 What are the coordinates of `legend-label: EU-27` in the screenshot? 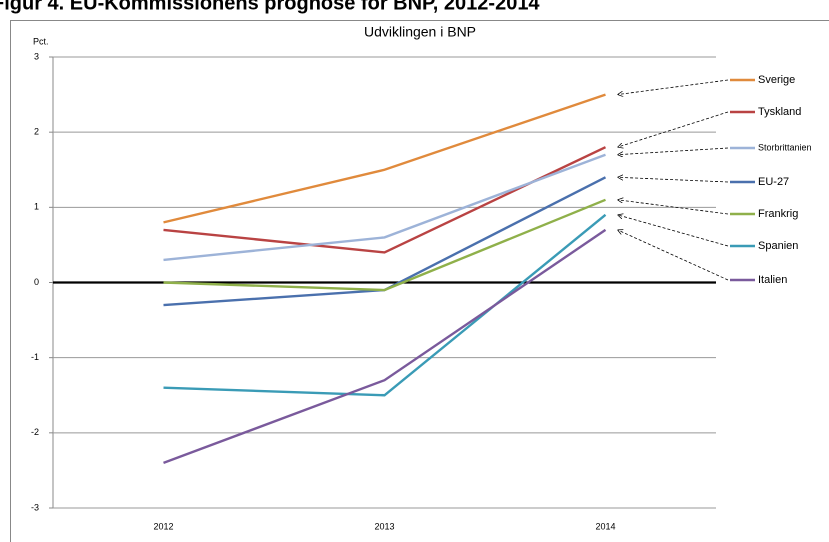 It's located at (773, 182).